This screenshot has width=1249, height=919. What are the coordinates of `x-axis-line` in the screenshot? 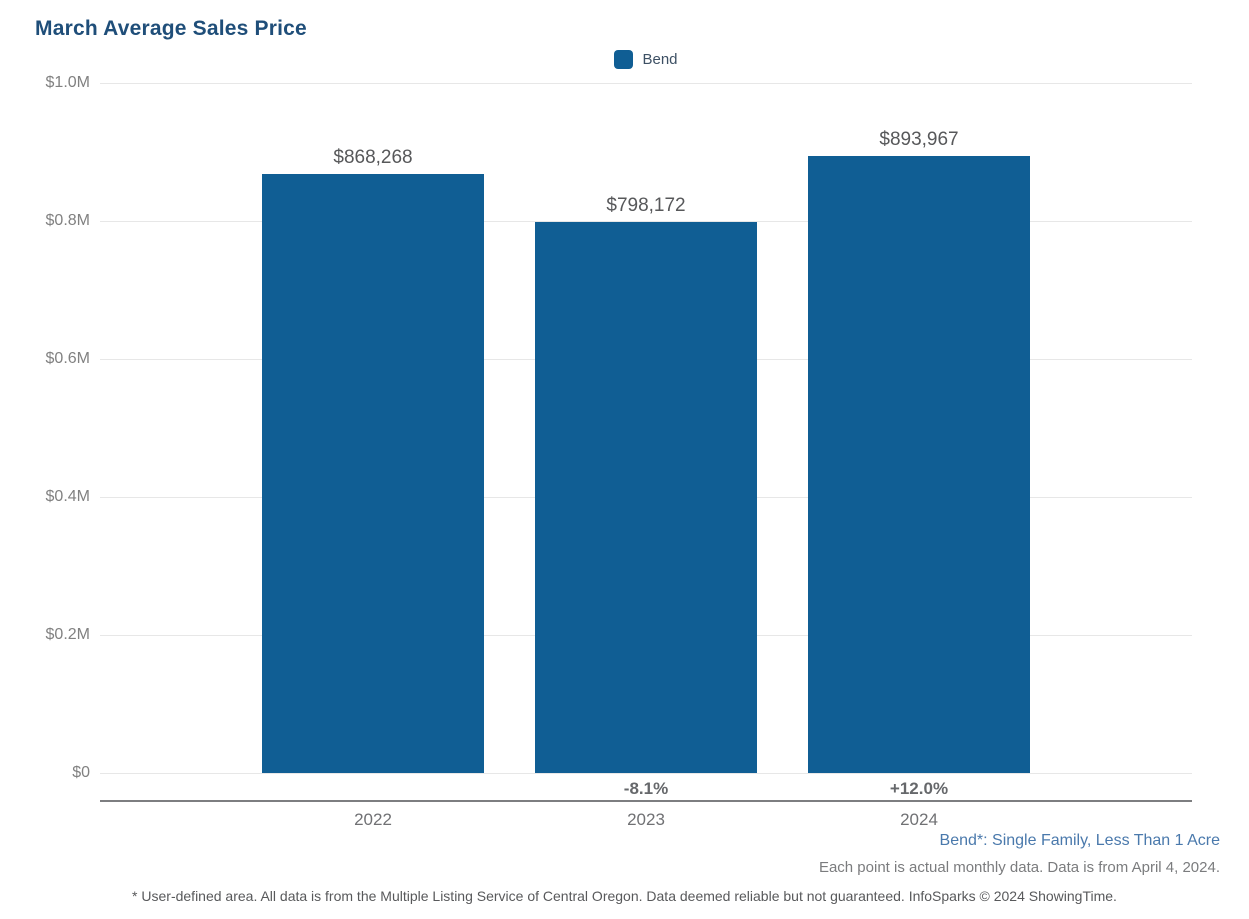 It's located at (646, 801).